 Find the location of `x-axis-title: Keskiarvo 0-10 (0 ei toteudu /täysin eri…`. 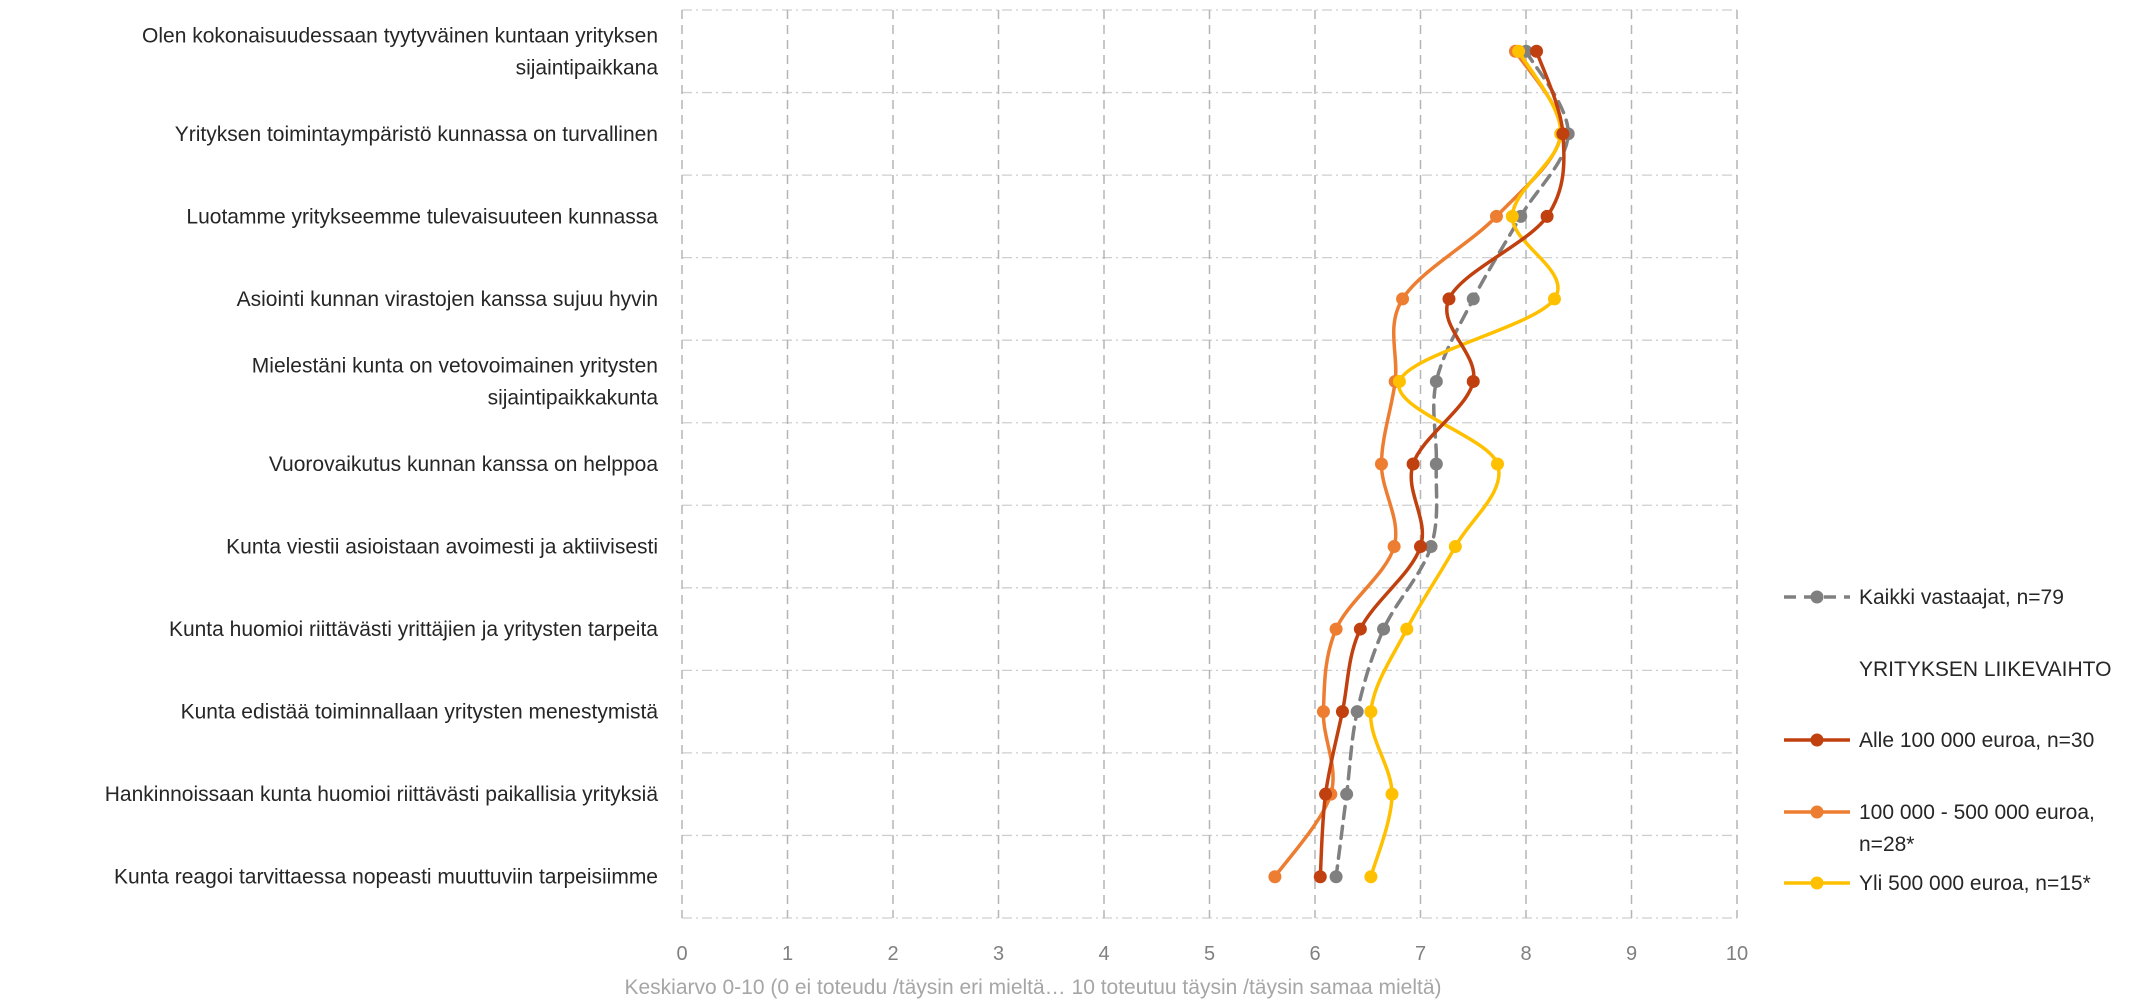

x-axis-title: Keskiarvo 0-10 (0 ei toteudu /täysin eri… is located at coordinates (1032, 987).